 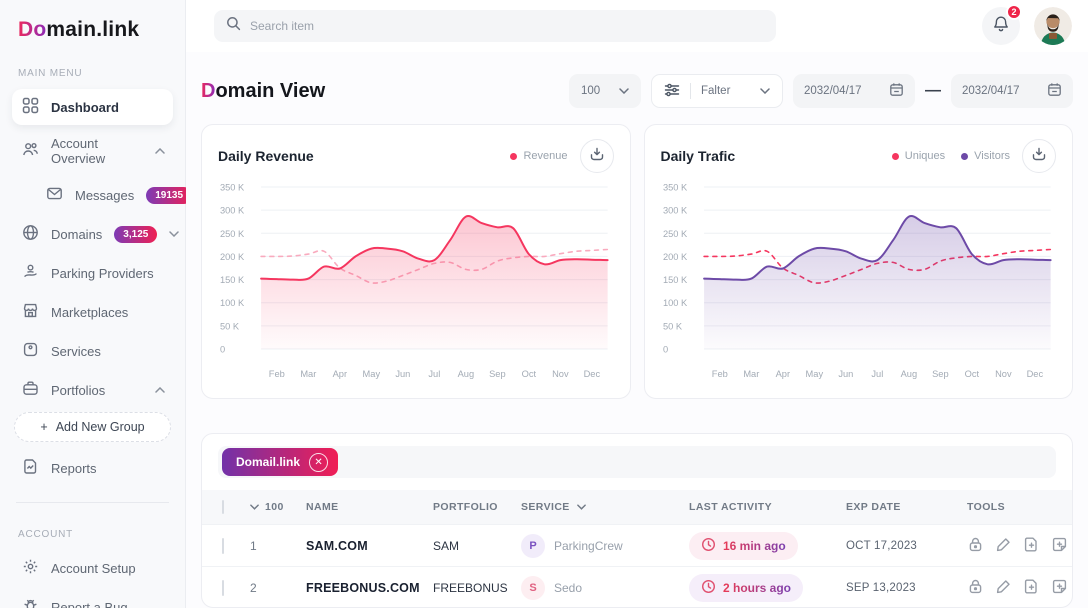 I want to click on title-accent: D, so click(x=208, y=90).